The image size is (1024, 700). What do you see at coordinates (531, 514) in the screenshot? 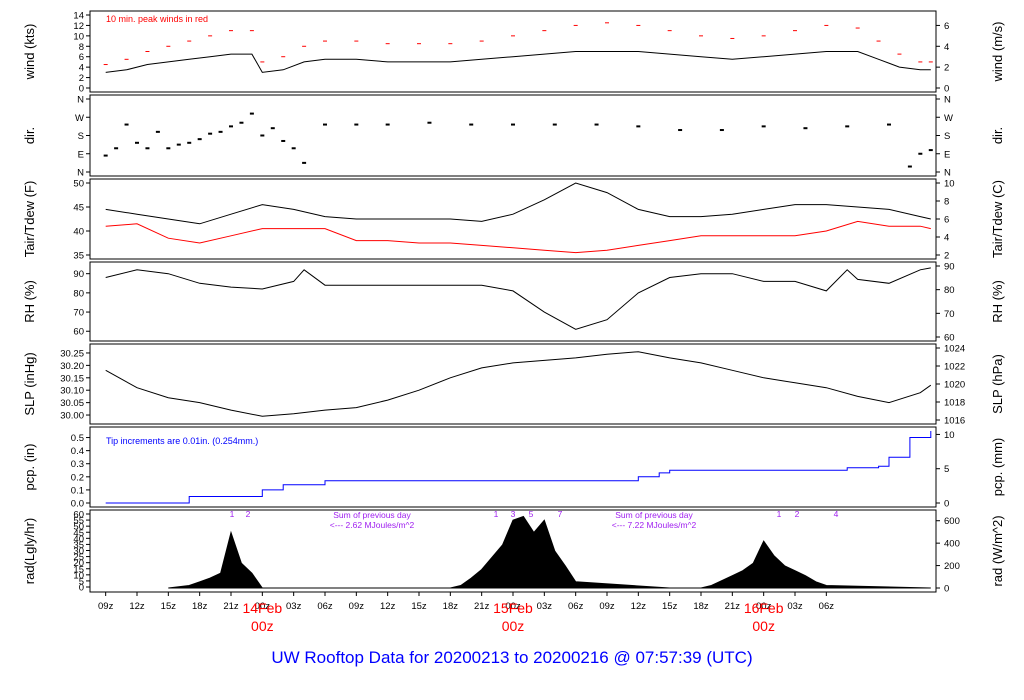
I see `radiation-day-marker: 5` at bounding box center [531, 514].